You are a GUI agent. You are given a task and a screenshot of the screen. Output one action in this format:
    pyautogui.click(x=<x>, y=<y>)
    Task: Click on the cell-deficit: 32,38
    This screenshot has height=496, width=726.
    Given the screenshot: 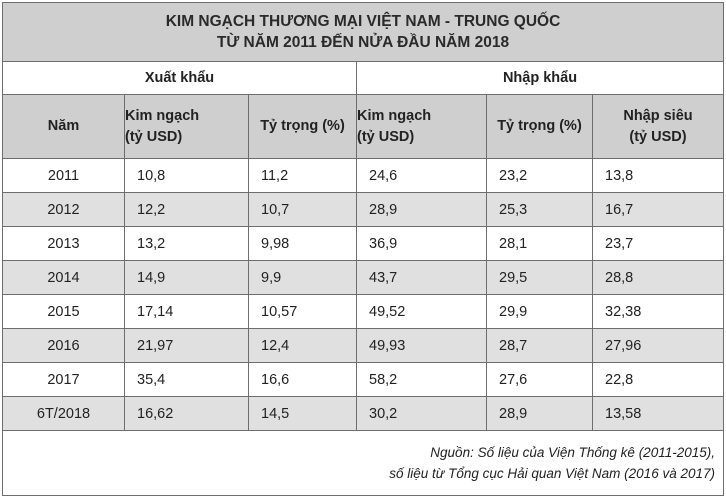 What is the action you would take?
    pyautogui.click(x=658, y=311)
    